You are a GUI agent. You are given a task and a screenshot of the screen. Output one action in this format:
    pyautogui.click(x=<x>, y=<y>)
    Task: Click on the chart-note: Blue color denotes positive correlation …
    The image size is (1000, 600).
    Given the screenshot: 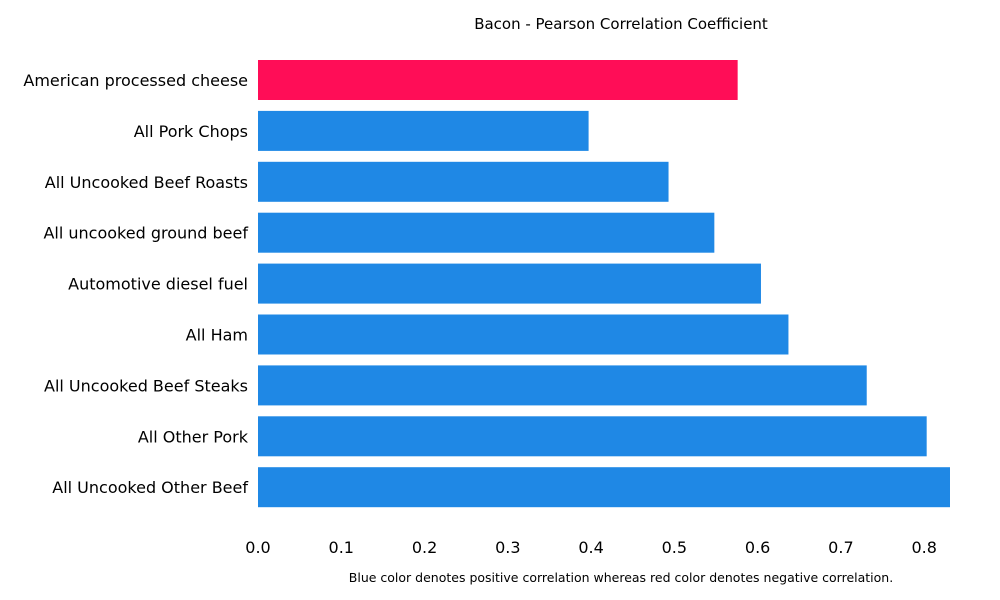 What is the action you would take?
    pyautogui.click(x=621, y=577)
    